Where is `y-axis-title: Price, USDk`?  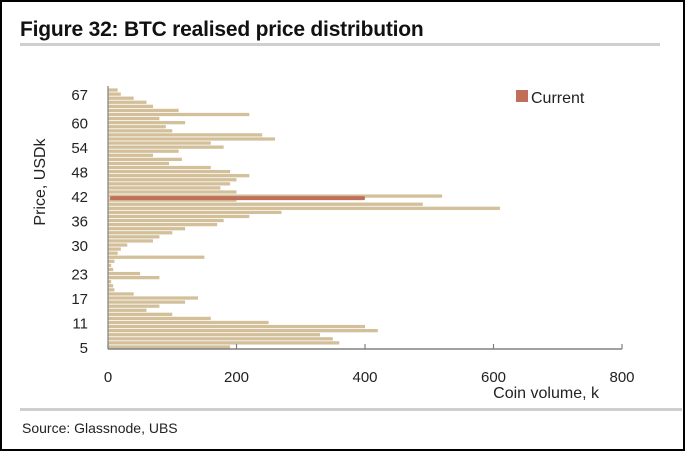
y-axis-title: Price, USDk is located at coordinates (40, 181).